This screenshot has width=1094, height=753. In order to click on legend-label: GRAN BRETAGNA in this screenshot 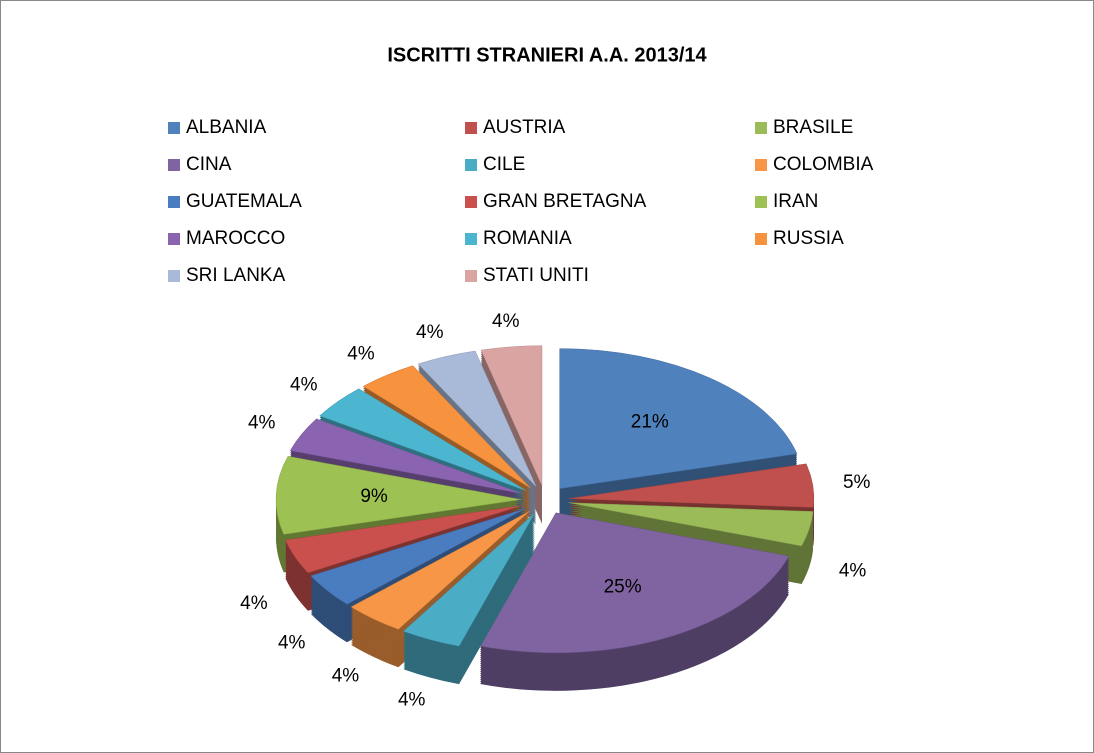, I will do `click(565, 201)`.